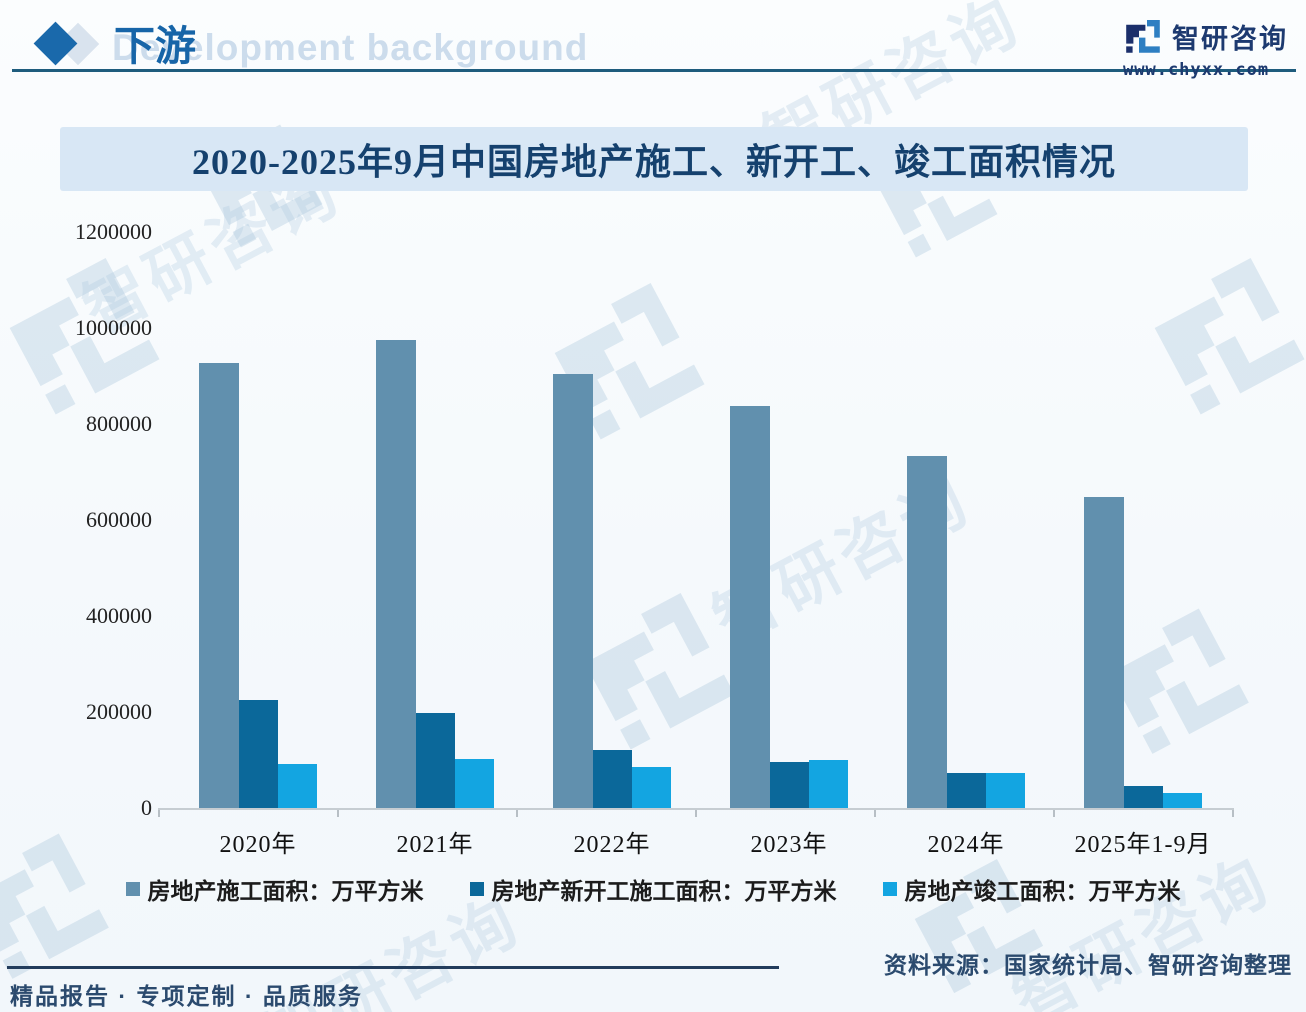 The height and width of the screenshot is (1012, 1306). I want to click on legend-label: 房地产新开工施工面积：万平方米, so click(664, 891).